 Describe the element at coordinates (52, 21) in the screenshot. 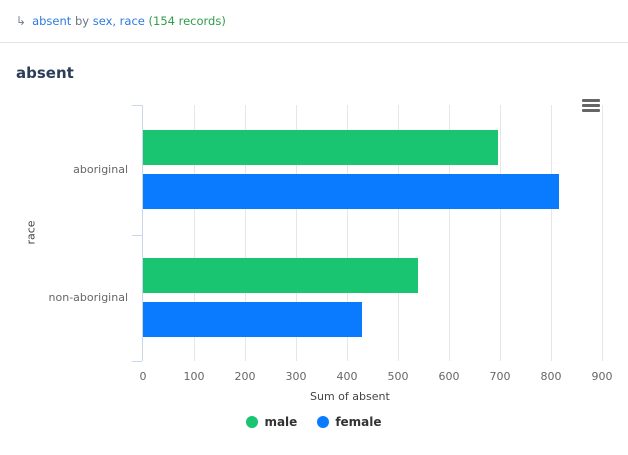

I see `measure-link: absent` at that location.